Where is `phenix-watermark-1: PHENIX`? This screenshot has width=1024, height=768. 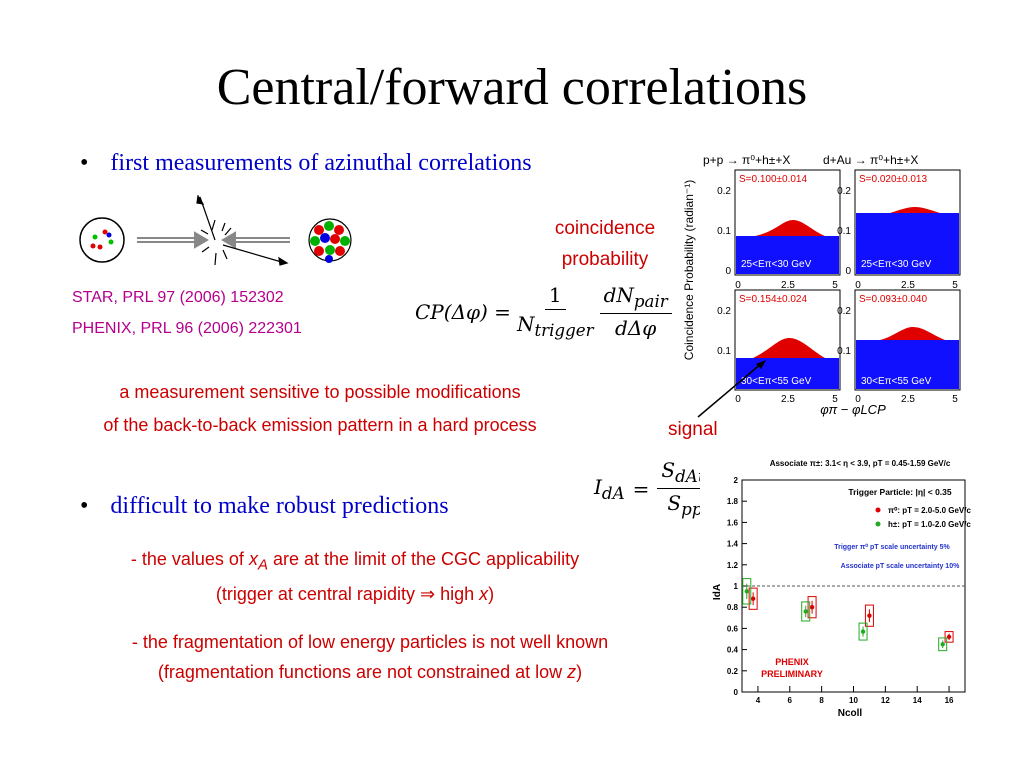 phenix-watermark-1: PHENIX is located at coordinates (792, 662).